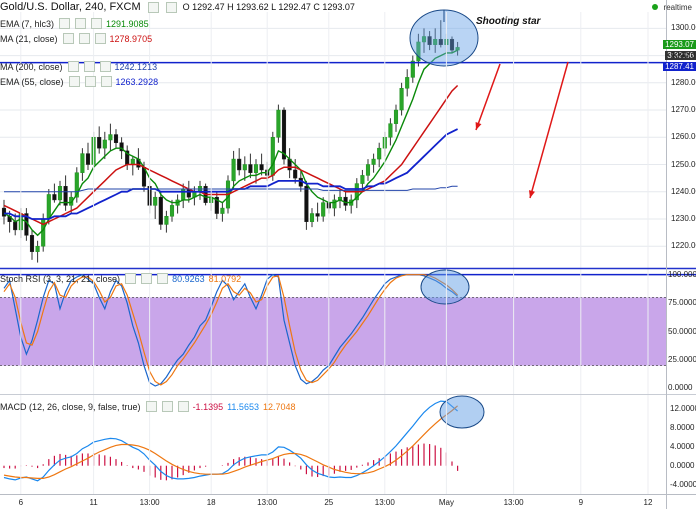 This screenshot has height=509, width=696. What do you see at coordinates (683, 137) in the screenshot?
I see `price-tick-label: 1260.00` at bounding box center [683, 137].